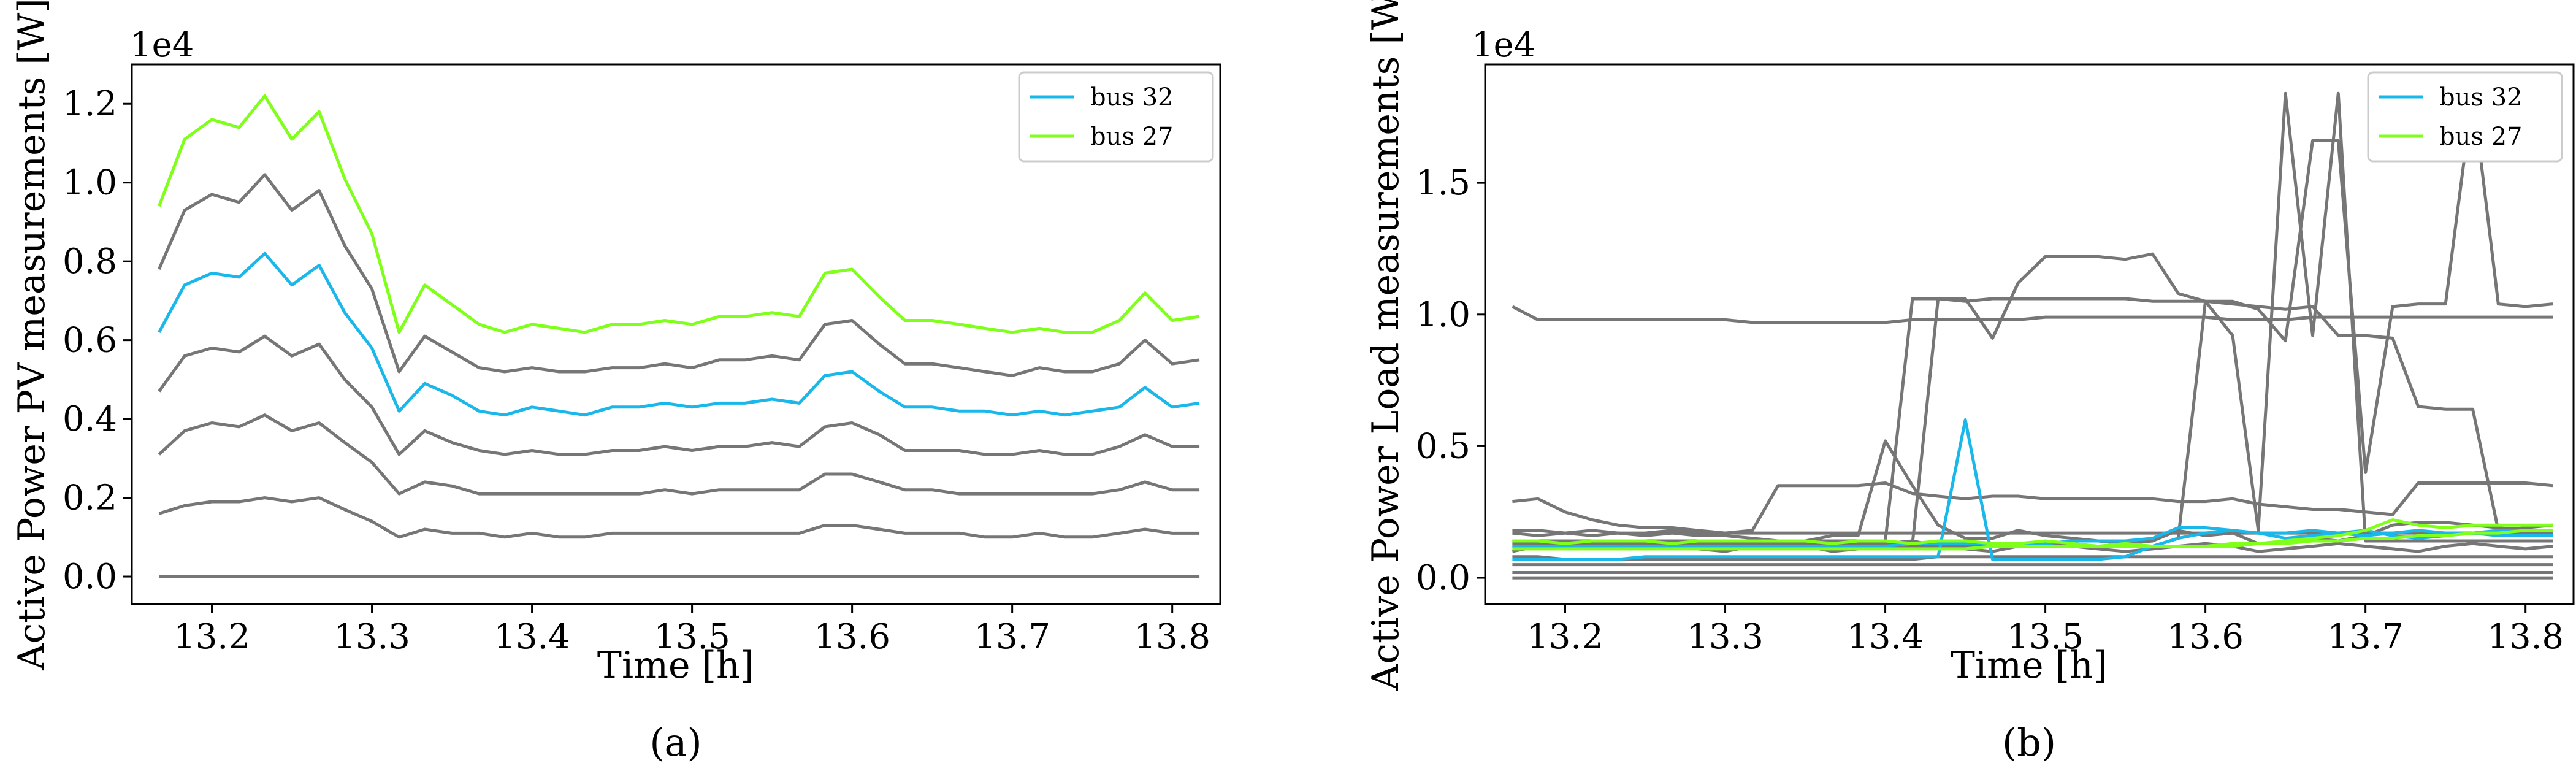 The width and height of the screenshot is (2576, 774). What do you see at coordinates (31, 335) in the screenshot?
I see `y-axis-label: Active Power PV measurements [W]` at bounding box center [31, 335].